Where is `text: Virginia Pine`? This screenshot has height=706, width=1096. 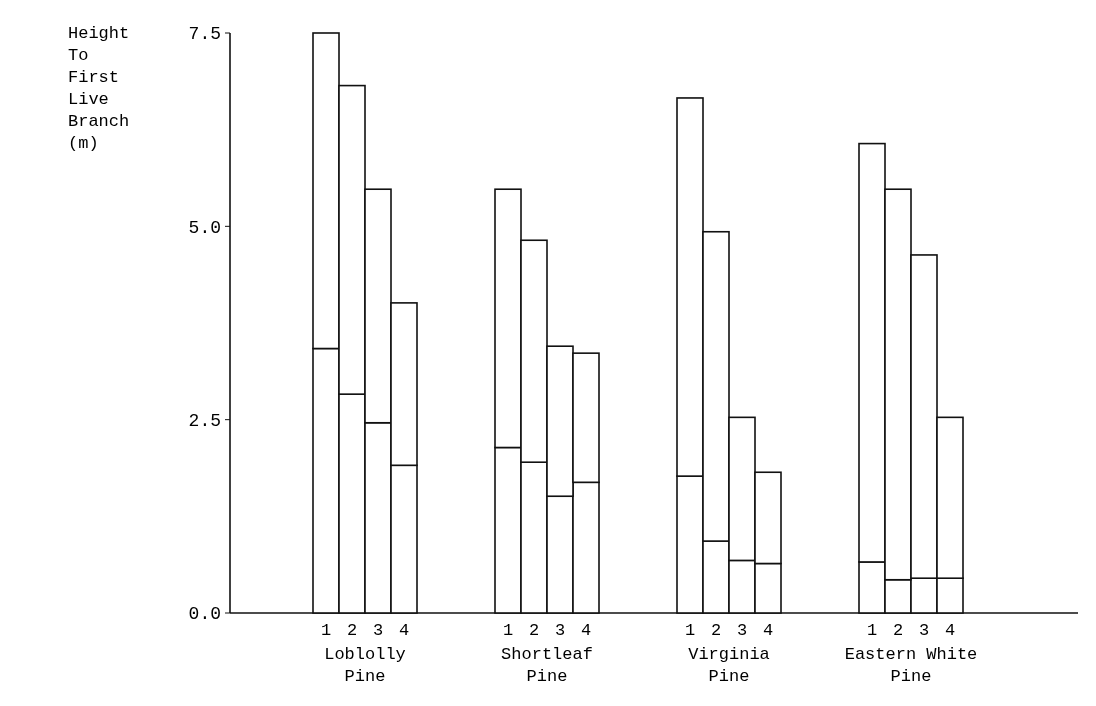 text: Virginia Pine is located at coordinates (729, 665).